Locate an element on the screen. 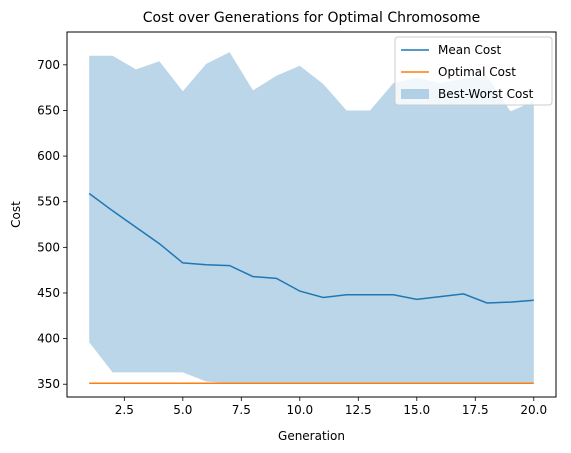 The height and width of the screenshot is (453, 571). y-tick-label: 550 is located at coordinates (48, 202).